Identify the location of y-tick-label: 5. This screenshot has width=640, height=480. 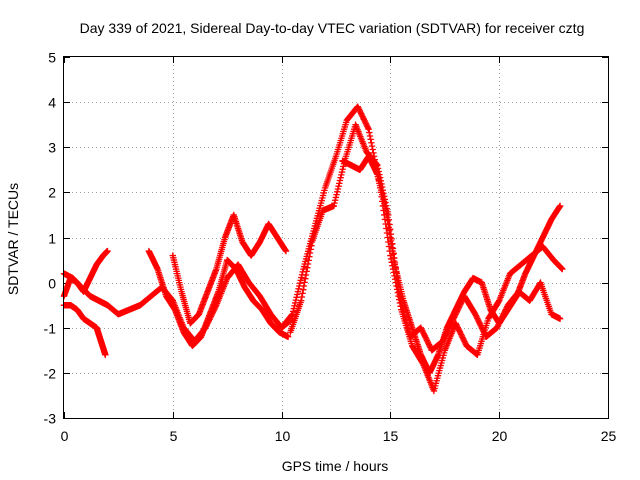
(52, 58).